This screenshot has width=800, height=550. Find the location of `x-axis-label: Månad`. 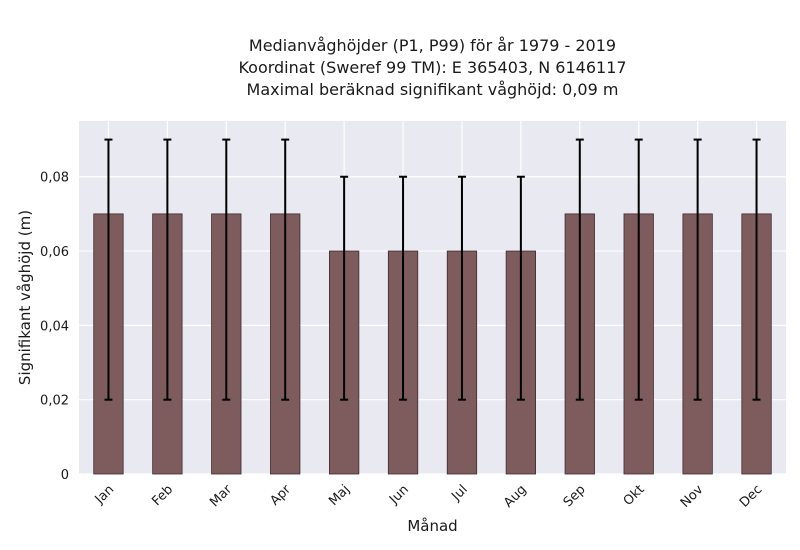

x-axis-label: Månad is located at coordinates (432, 526).